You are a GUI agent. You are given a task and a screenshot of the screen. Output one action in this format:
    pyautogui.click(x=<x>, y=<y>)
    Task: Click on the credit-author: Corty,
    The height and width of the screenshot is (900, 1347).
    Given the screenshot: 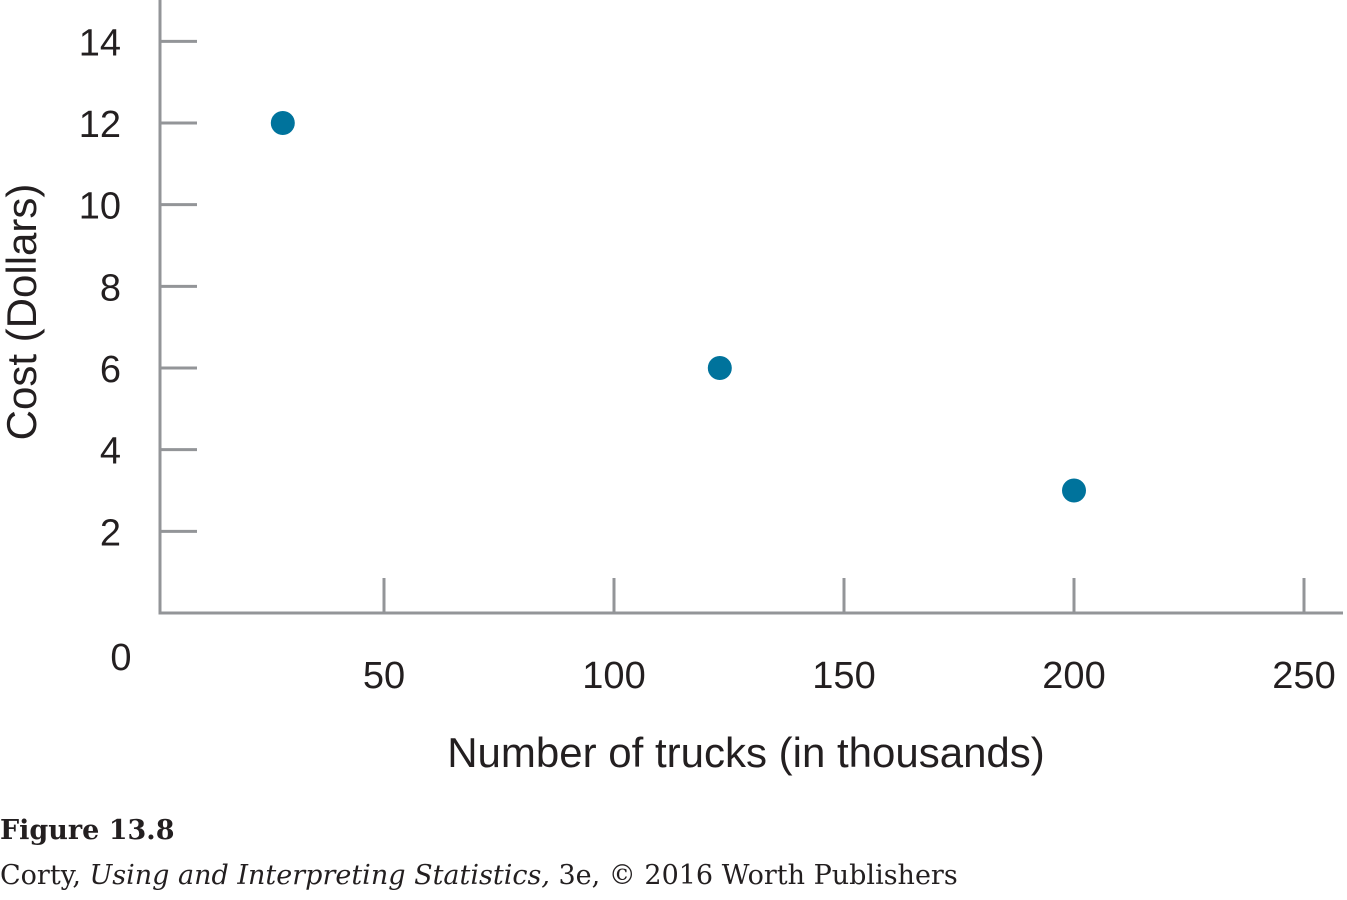 What is the action you would take?
    pyautogui.click(x=45, y=875)
    